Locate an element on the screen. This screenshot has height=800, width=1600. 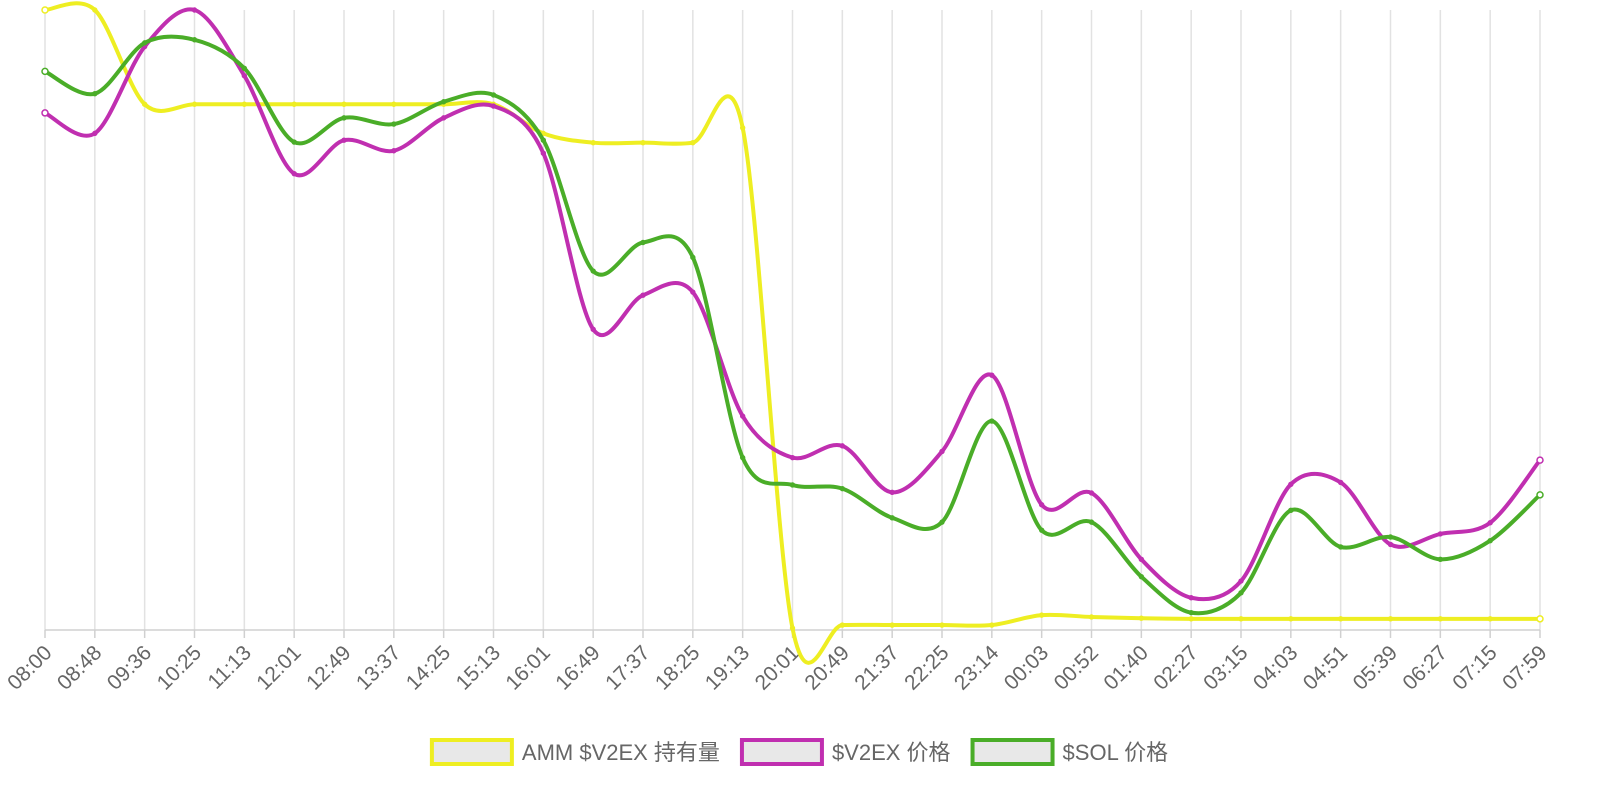
x-tick-label: 14:25 is located at coordinates (428, 667).